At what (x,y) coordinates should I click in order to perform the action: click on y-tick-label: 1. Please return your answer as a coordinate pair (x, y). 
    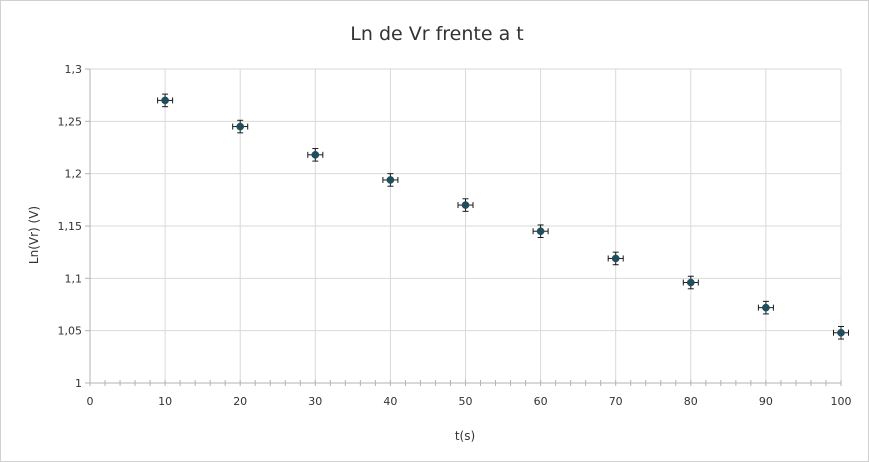
    Looking at the image, I should click on (78, 383).